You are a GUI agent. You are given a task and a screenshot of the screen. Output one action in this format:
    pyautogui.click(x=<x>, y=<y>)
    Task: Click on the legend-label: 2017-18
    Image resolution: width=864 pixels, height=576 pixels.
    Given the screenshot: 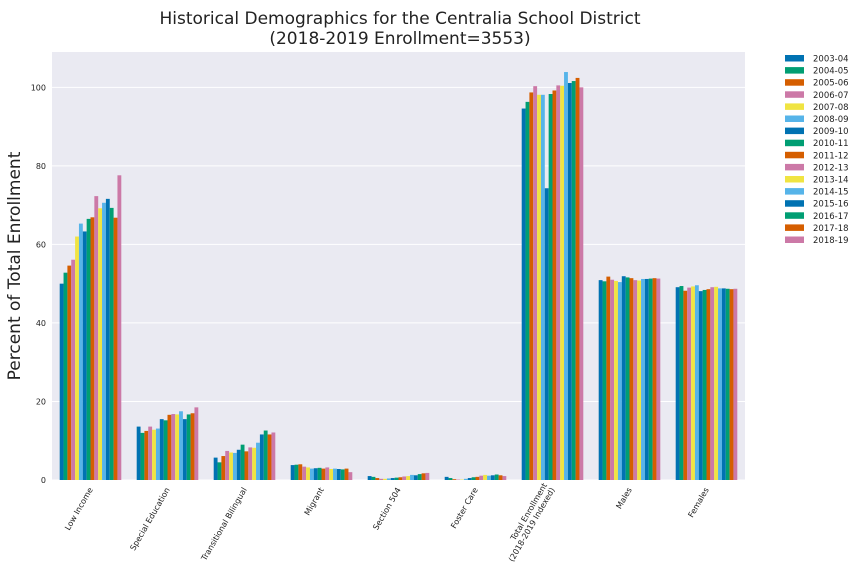 What is the action you would take?
    pyautogui.click(x=831, y=229)
    